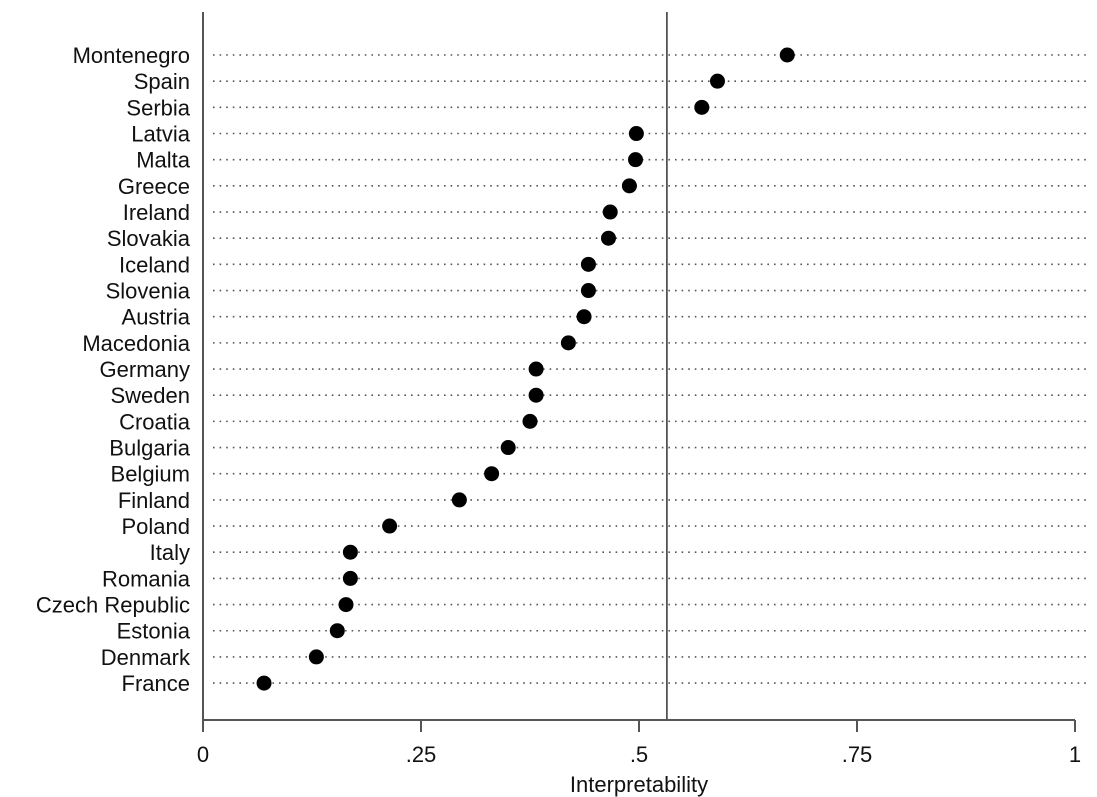 The image size is (1097, 797). Describe the element at coordinates (162, 81) in the screenshot. I see `category-label: Spain` at that location.